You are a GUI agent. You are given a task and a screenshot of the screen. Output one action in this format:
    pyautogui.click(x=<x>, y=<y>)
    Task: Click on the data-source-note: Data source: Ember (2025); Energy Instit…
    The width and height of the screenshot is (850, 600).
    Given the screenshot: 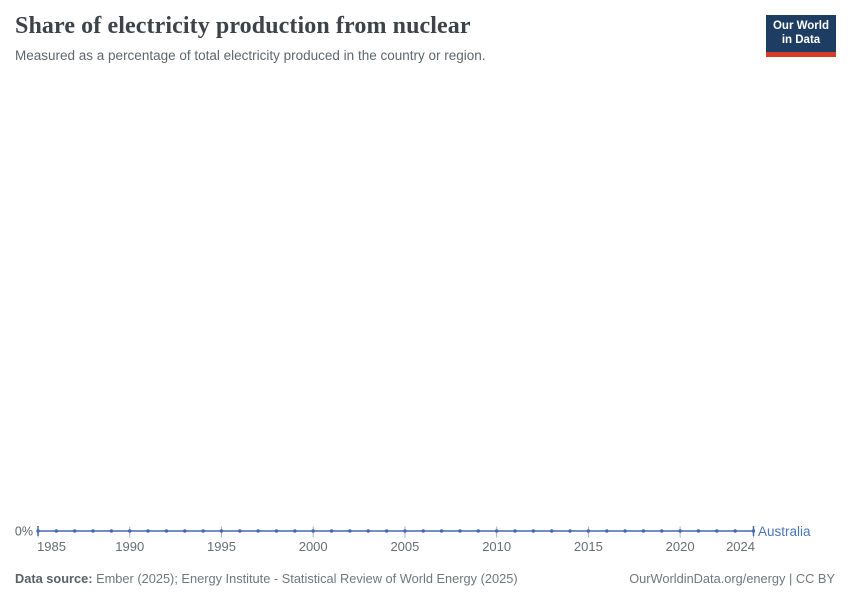 What is the action you would take?
    pyautogui.click(x=266, y=578)
    